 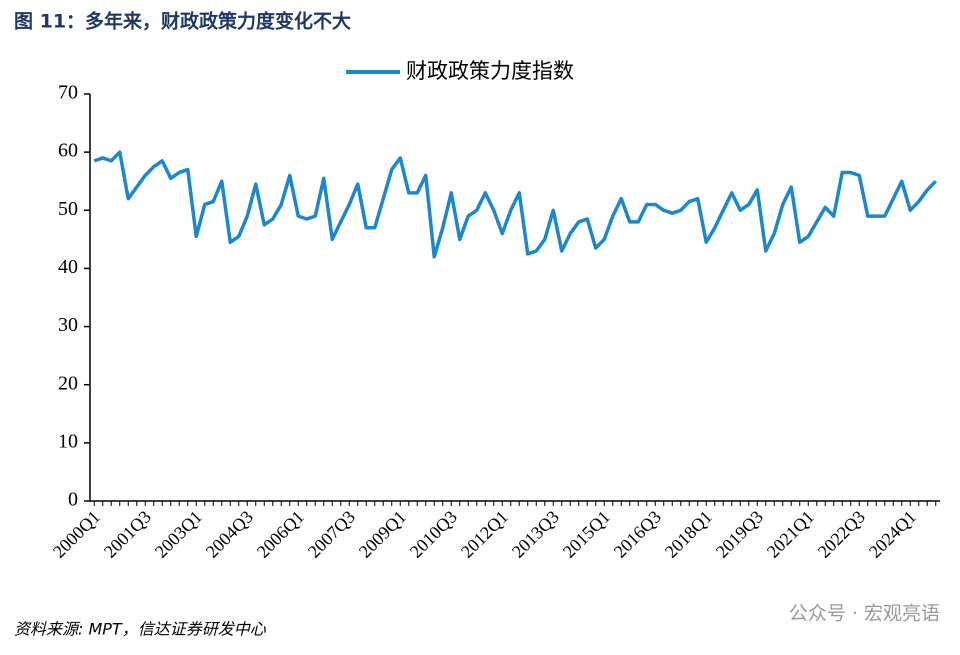 I want to click on x-tick-label: 2013Q3, so click(x=535, y=534).